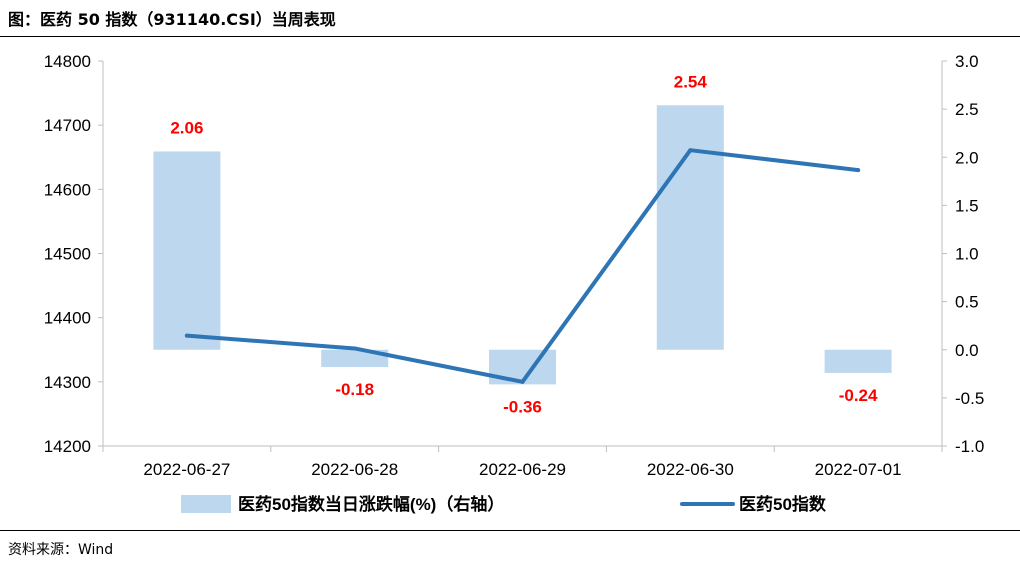 The image size is (1020, 568). Describe the element at coordinates (522, 469) in the screenshot. I see `x-tick-label: 2022-06-29` at that location.